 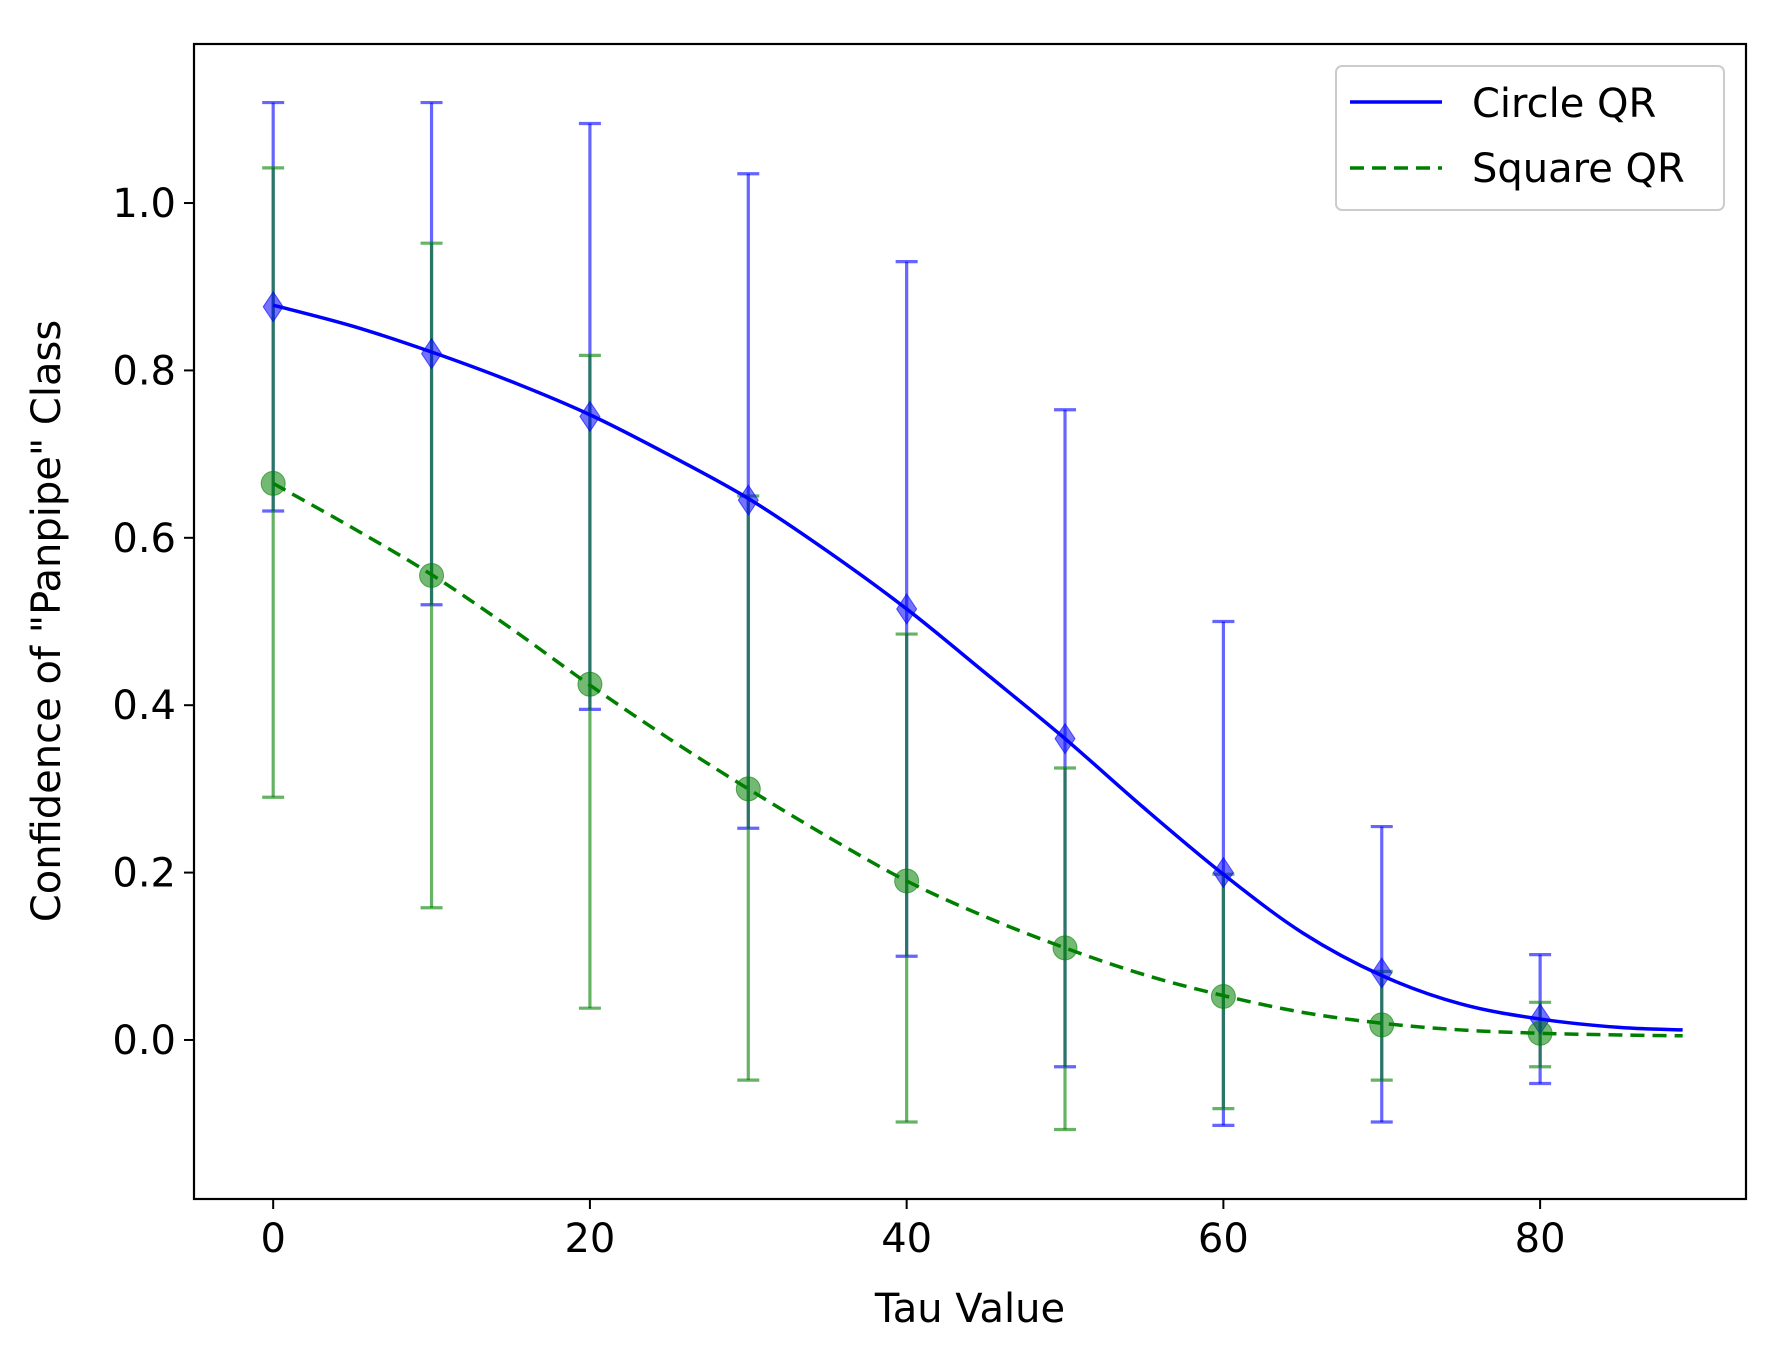 What do you see at coordinates (144, 1041) in the screenshot?
I see `y-tick-label: 0.0` at bounding box center [144, 1041].